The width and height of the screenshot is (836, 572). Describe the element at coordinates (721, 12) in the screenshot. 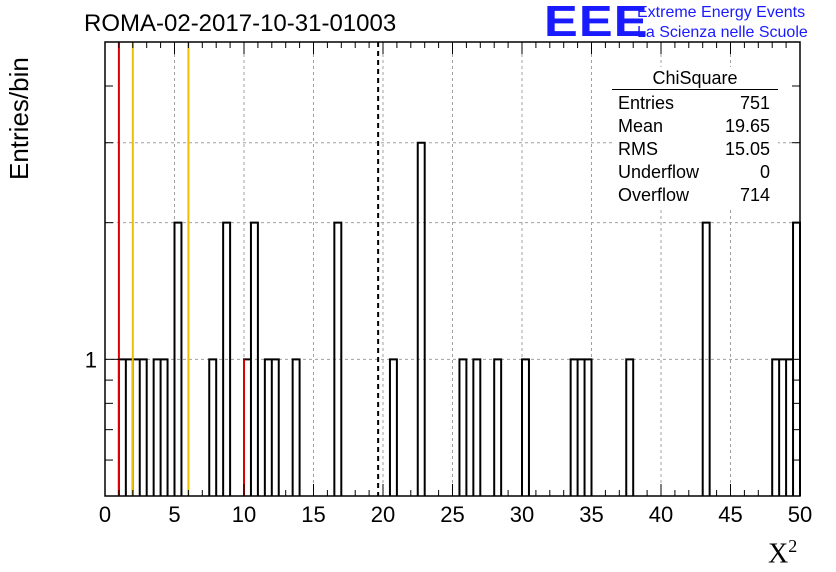

I see `logo-line-1: Extreme Energy Events` at that location.